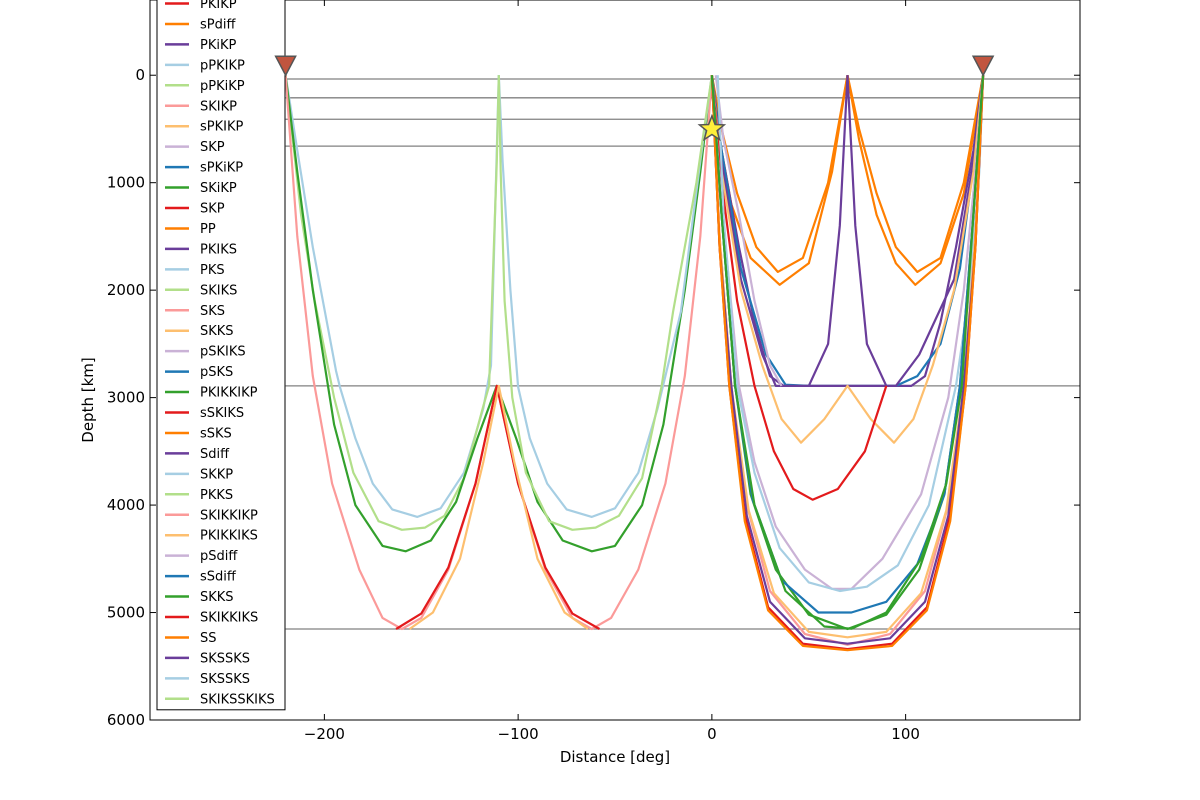 This screenshot has height=800, width=1200. What do you see at coordinates (518, 734) in the screenshot?
I see `x-tick-label: −100` at bounding box center [518, 734].